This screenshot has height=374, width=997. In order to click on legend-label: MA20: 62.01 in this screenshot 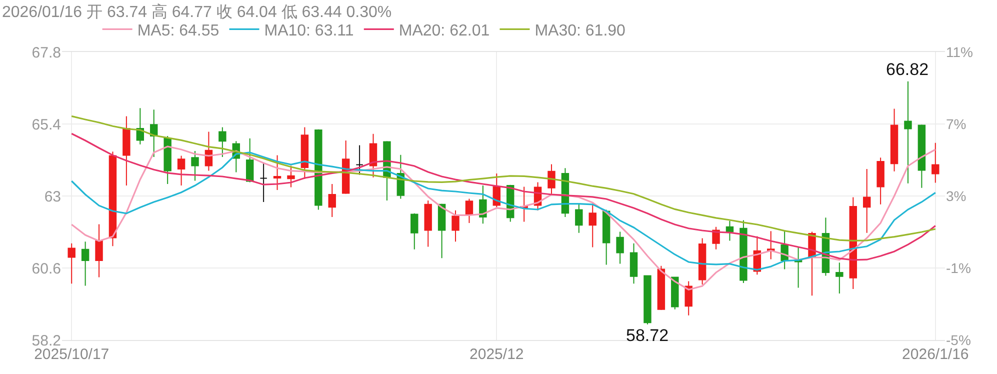, I will do `click(444, 31)`.